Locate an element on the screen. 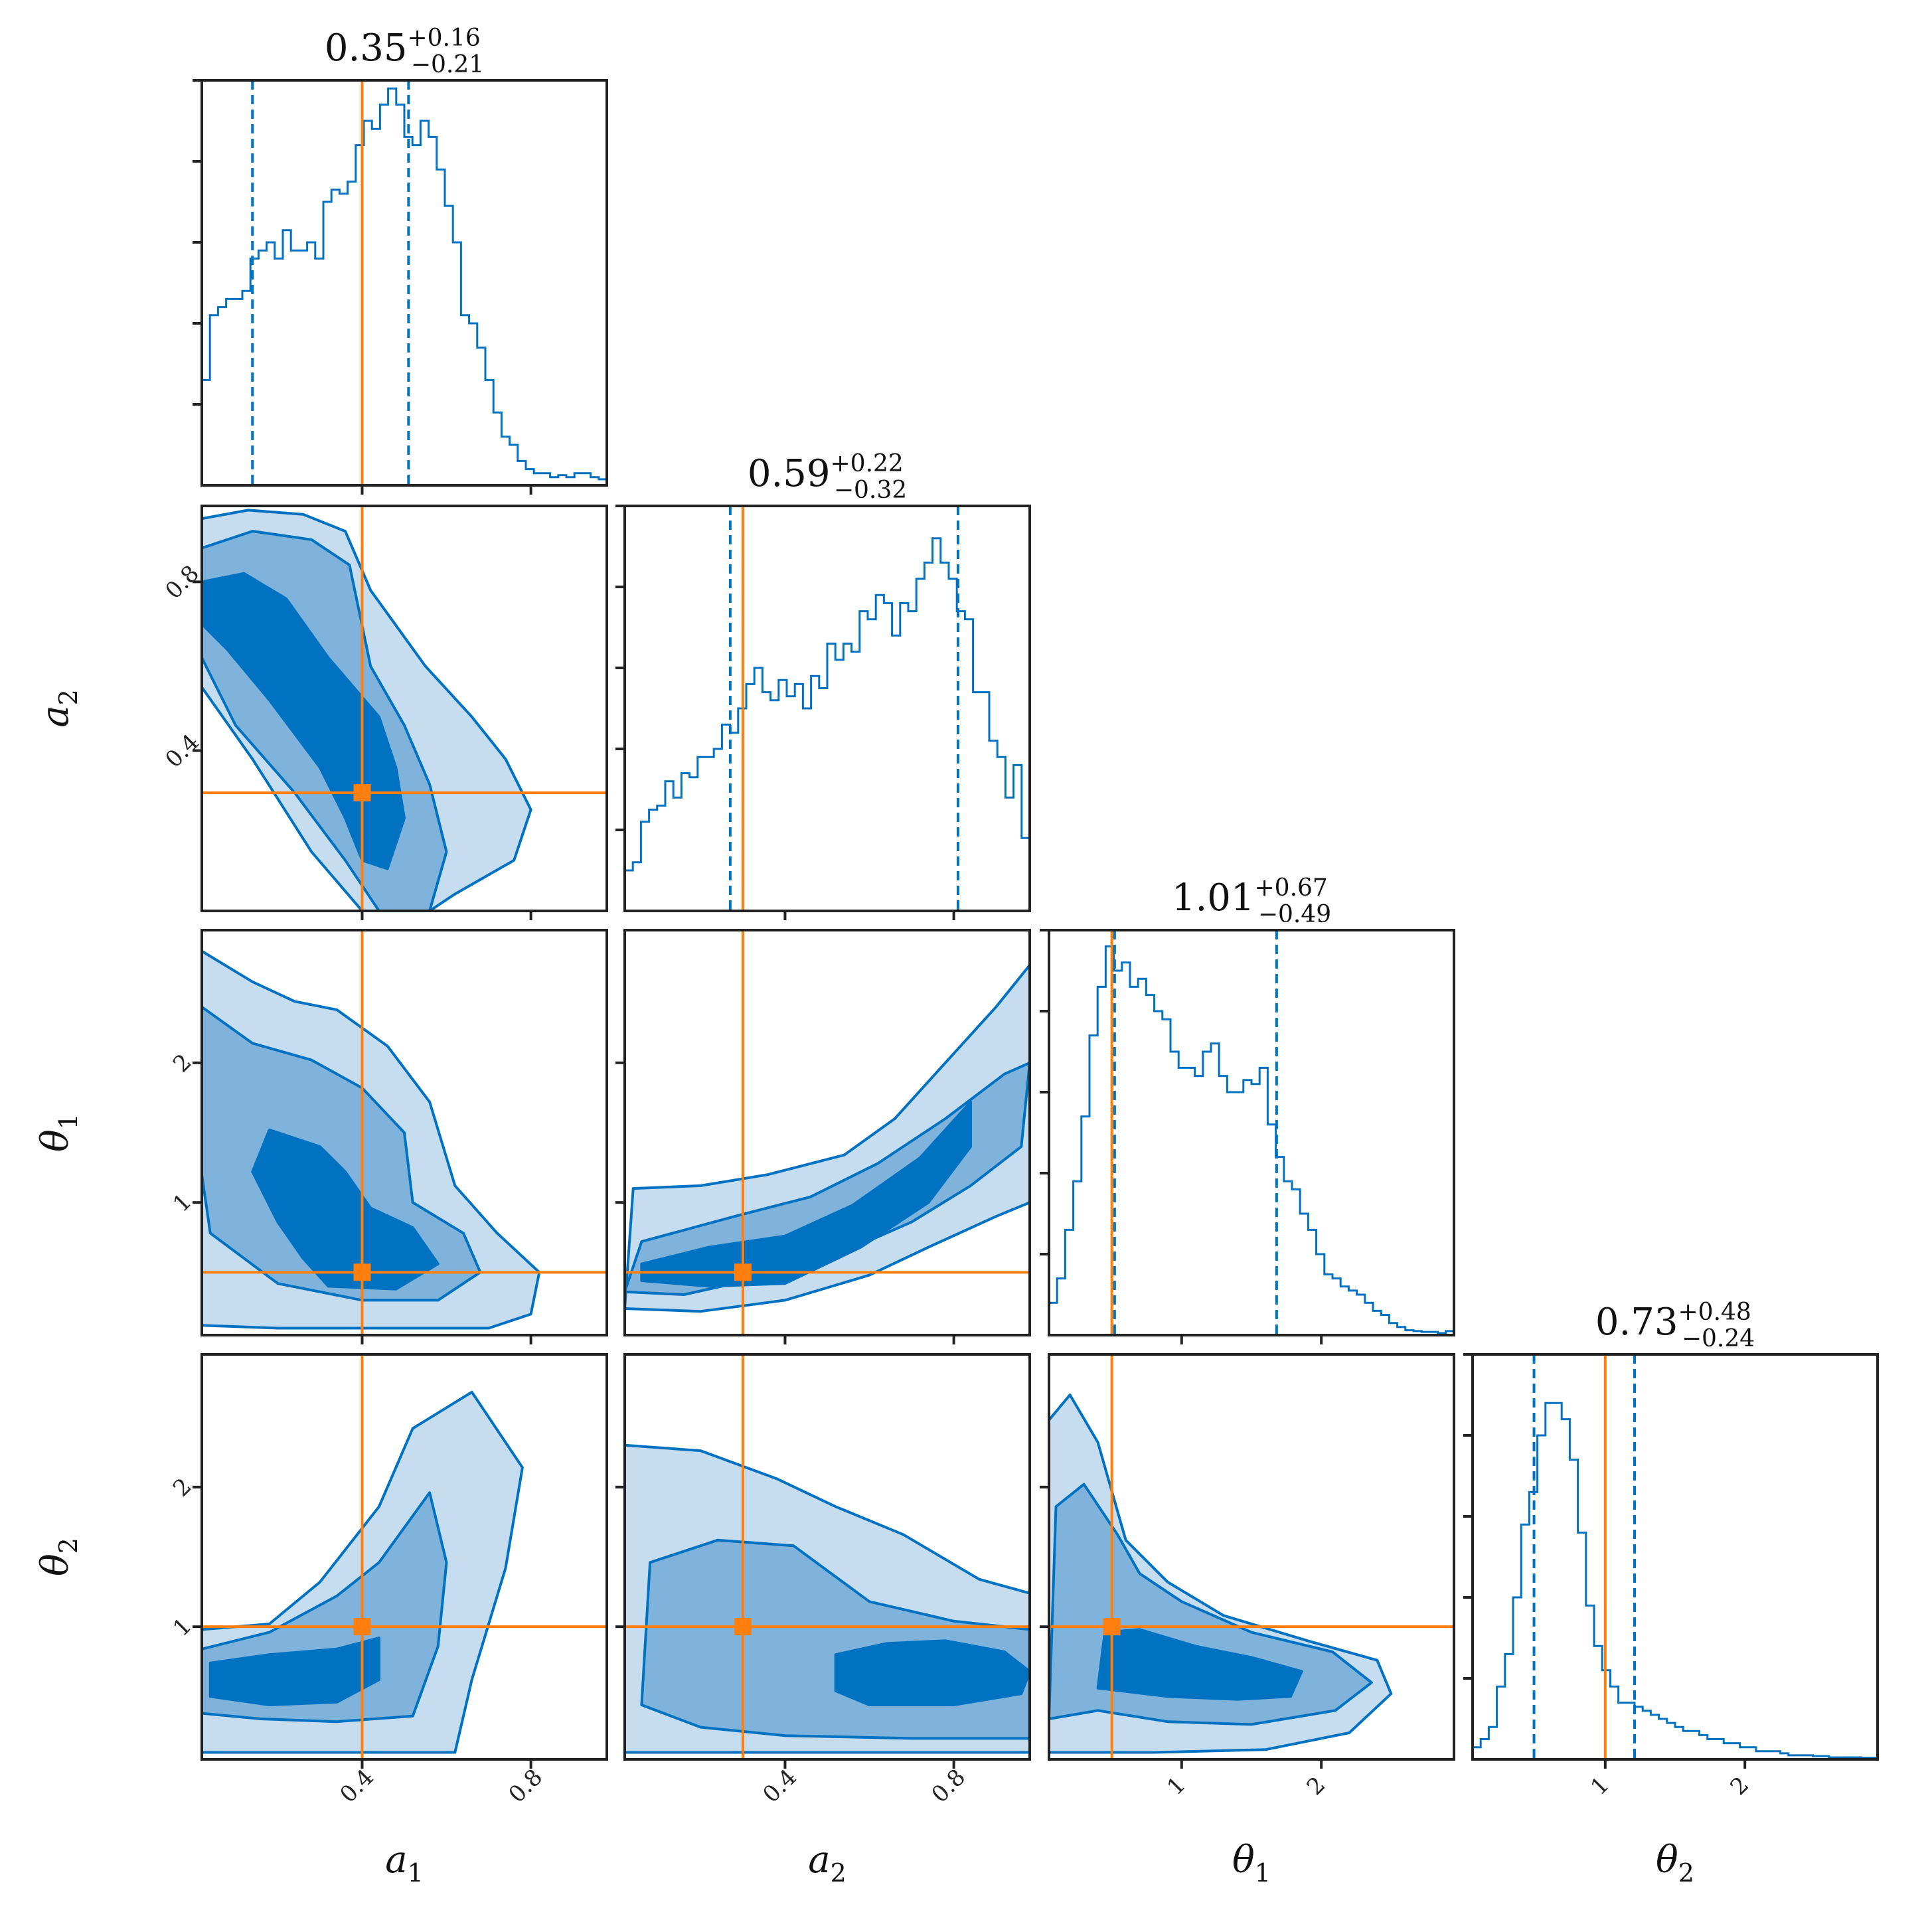  x-tick-label-a1: 0.4 is located at coordinates (357, 1786).